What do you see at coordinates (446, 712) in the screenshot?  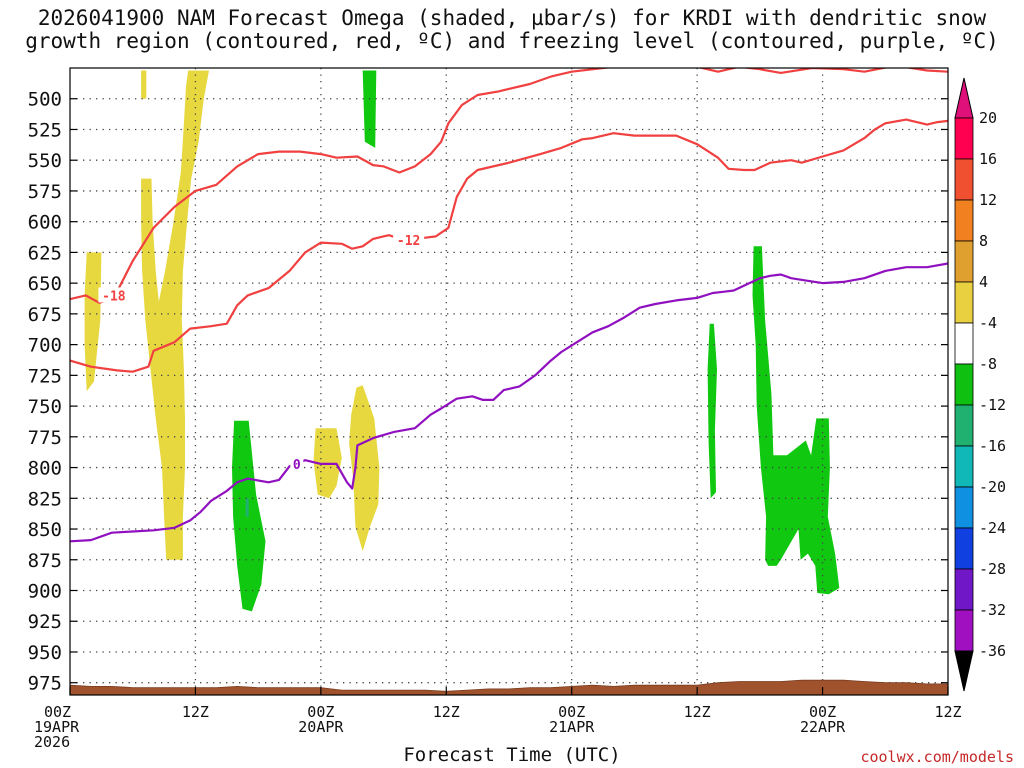 I see `x-tick-label-36-0: 12Z` at bounding box center [446, 712].